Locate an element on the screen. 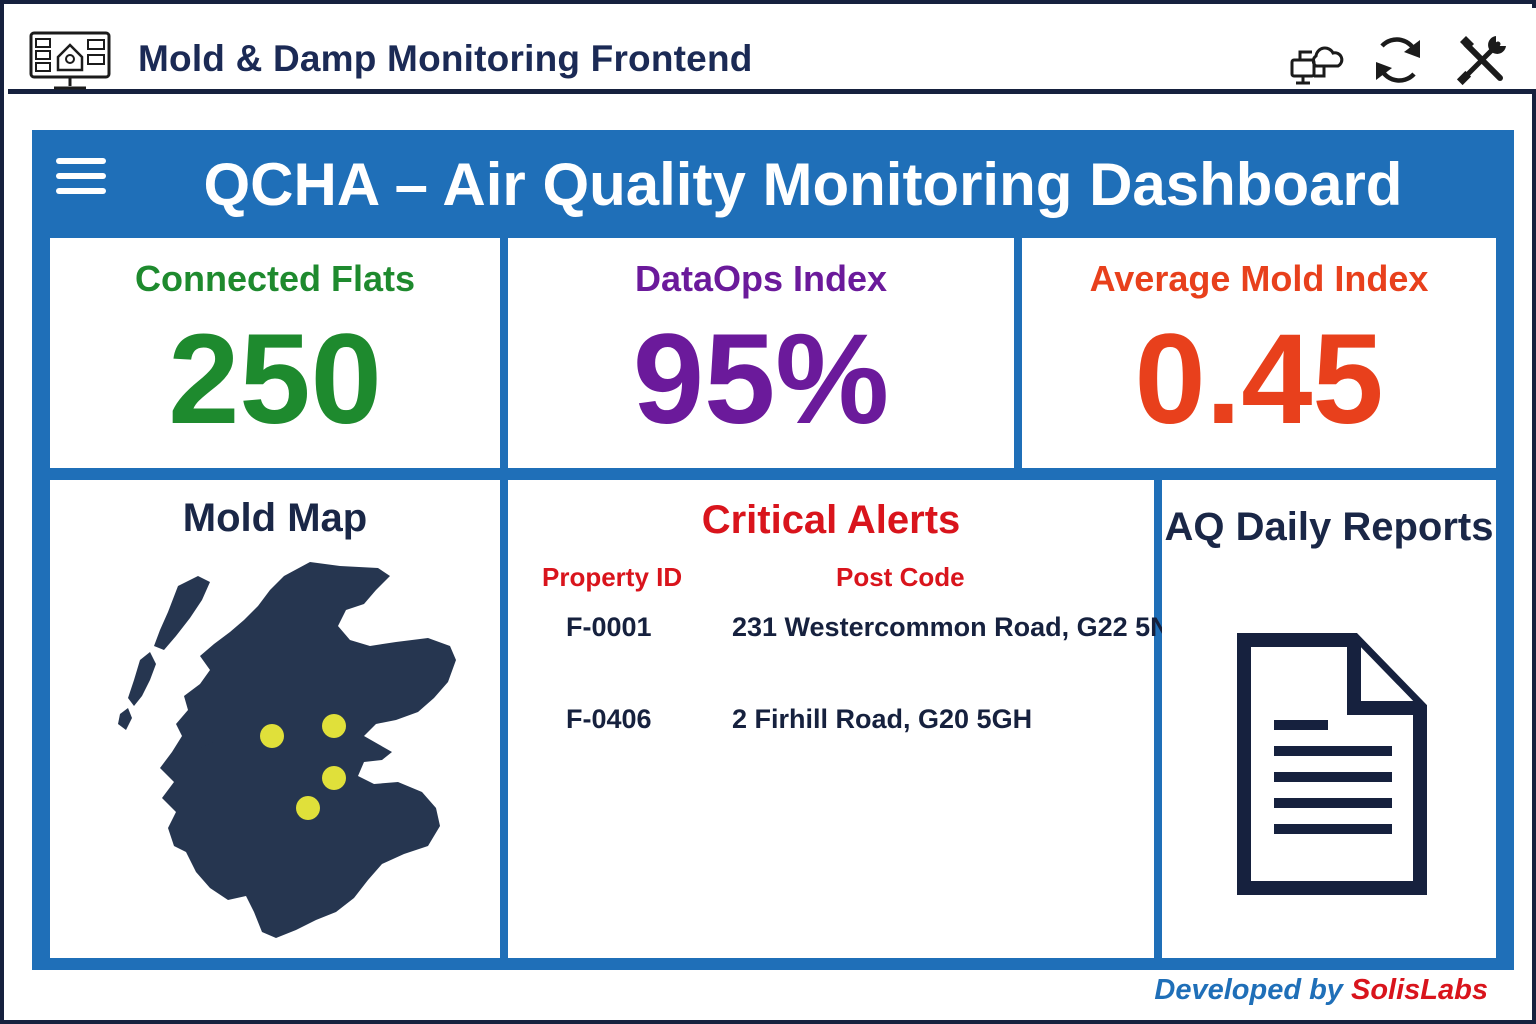  cloud-network-button is located at coordinates (1316, 60).